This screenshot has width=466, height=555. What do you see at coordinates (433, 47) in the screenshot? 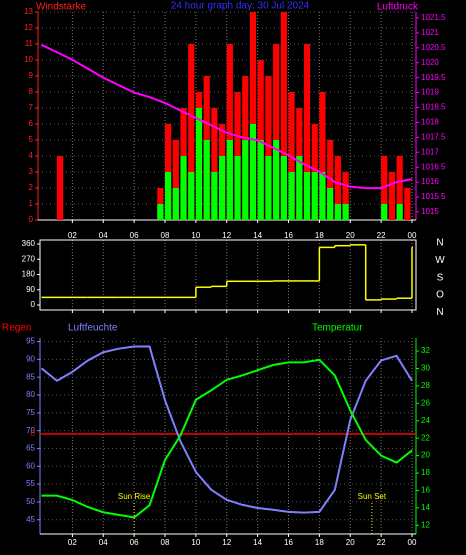
I see `y2-tick-label: 1020.5` at bounding box center [433, 47].